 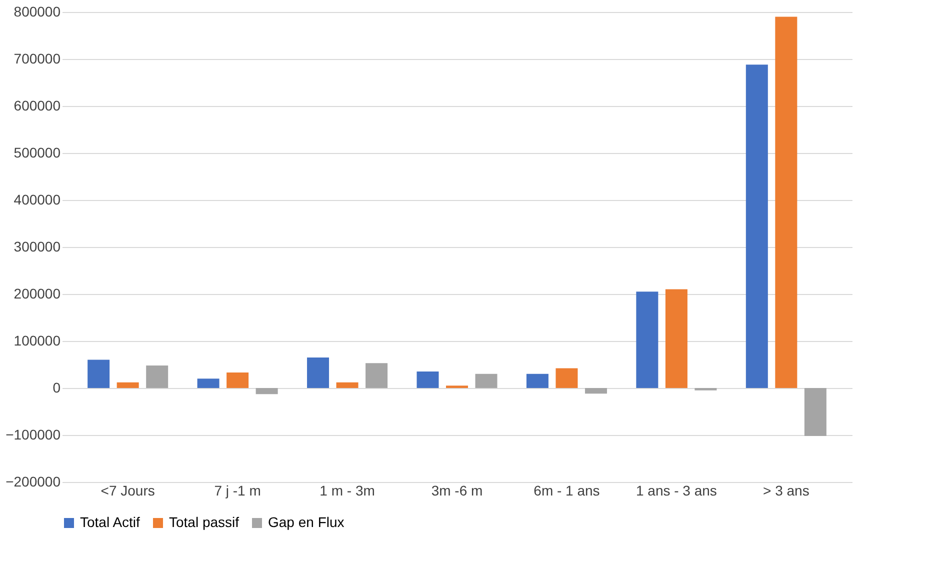 I want to click on x-tick-label: 7 j -1 m, so click(x=237, y=490).